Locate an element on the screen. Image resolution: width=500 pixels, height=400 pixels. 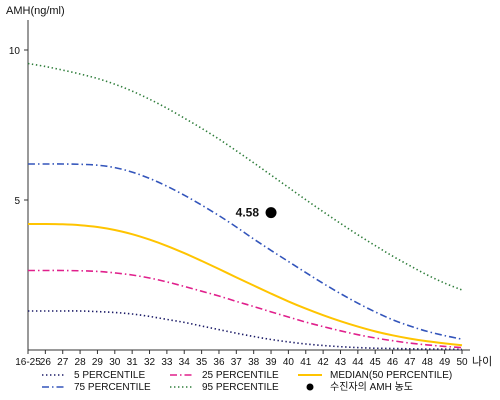
legend-item: MEDIAN(50 PERCENTILE) is located at coordinates (375, 375).